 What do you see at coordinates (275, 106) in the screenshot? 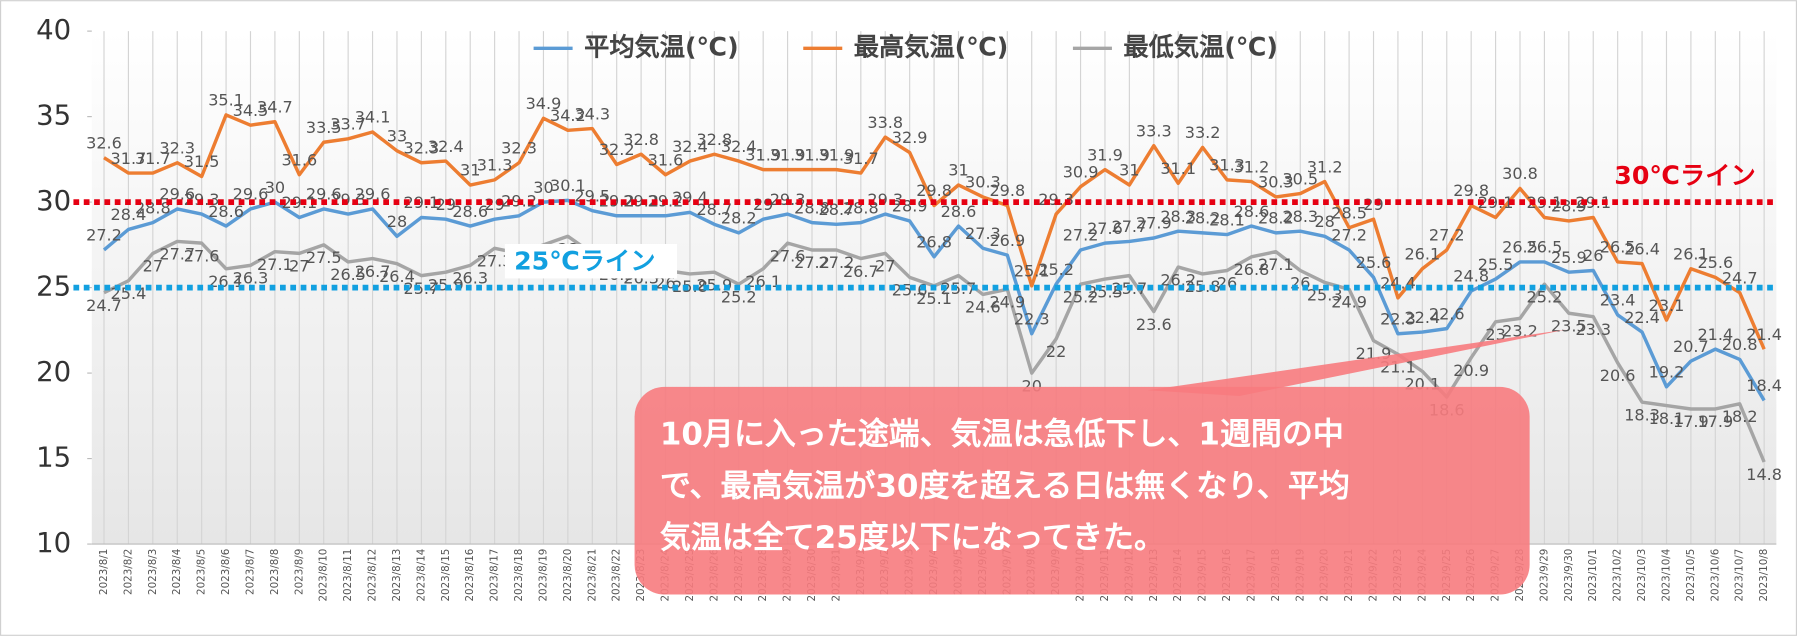
I see `data-label: 34.7` at bounding box center [275, 106].